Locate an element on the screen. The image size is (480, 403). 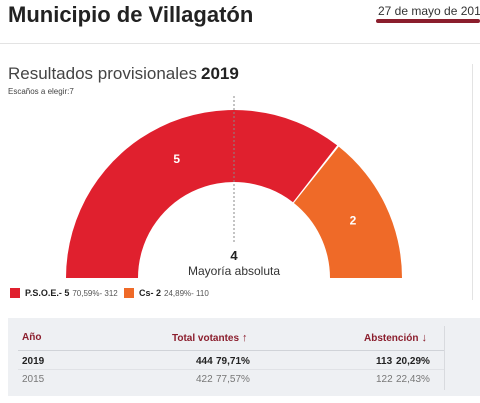
row-year: 2015 is located at coordinates (33, 379).